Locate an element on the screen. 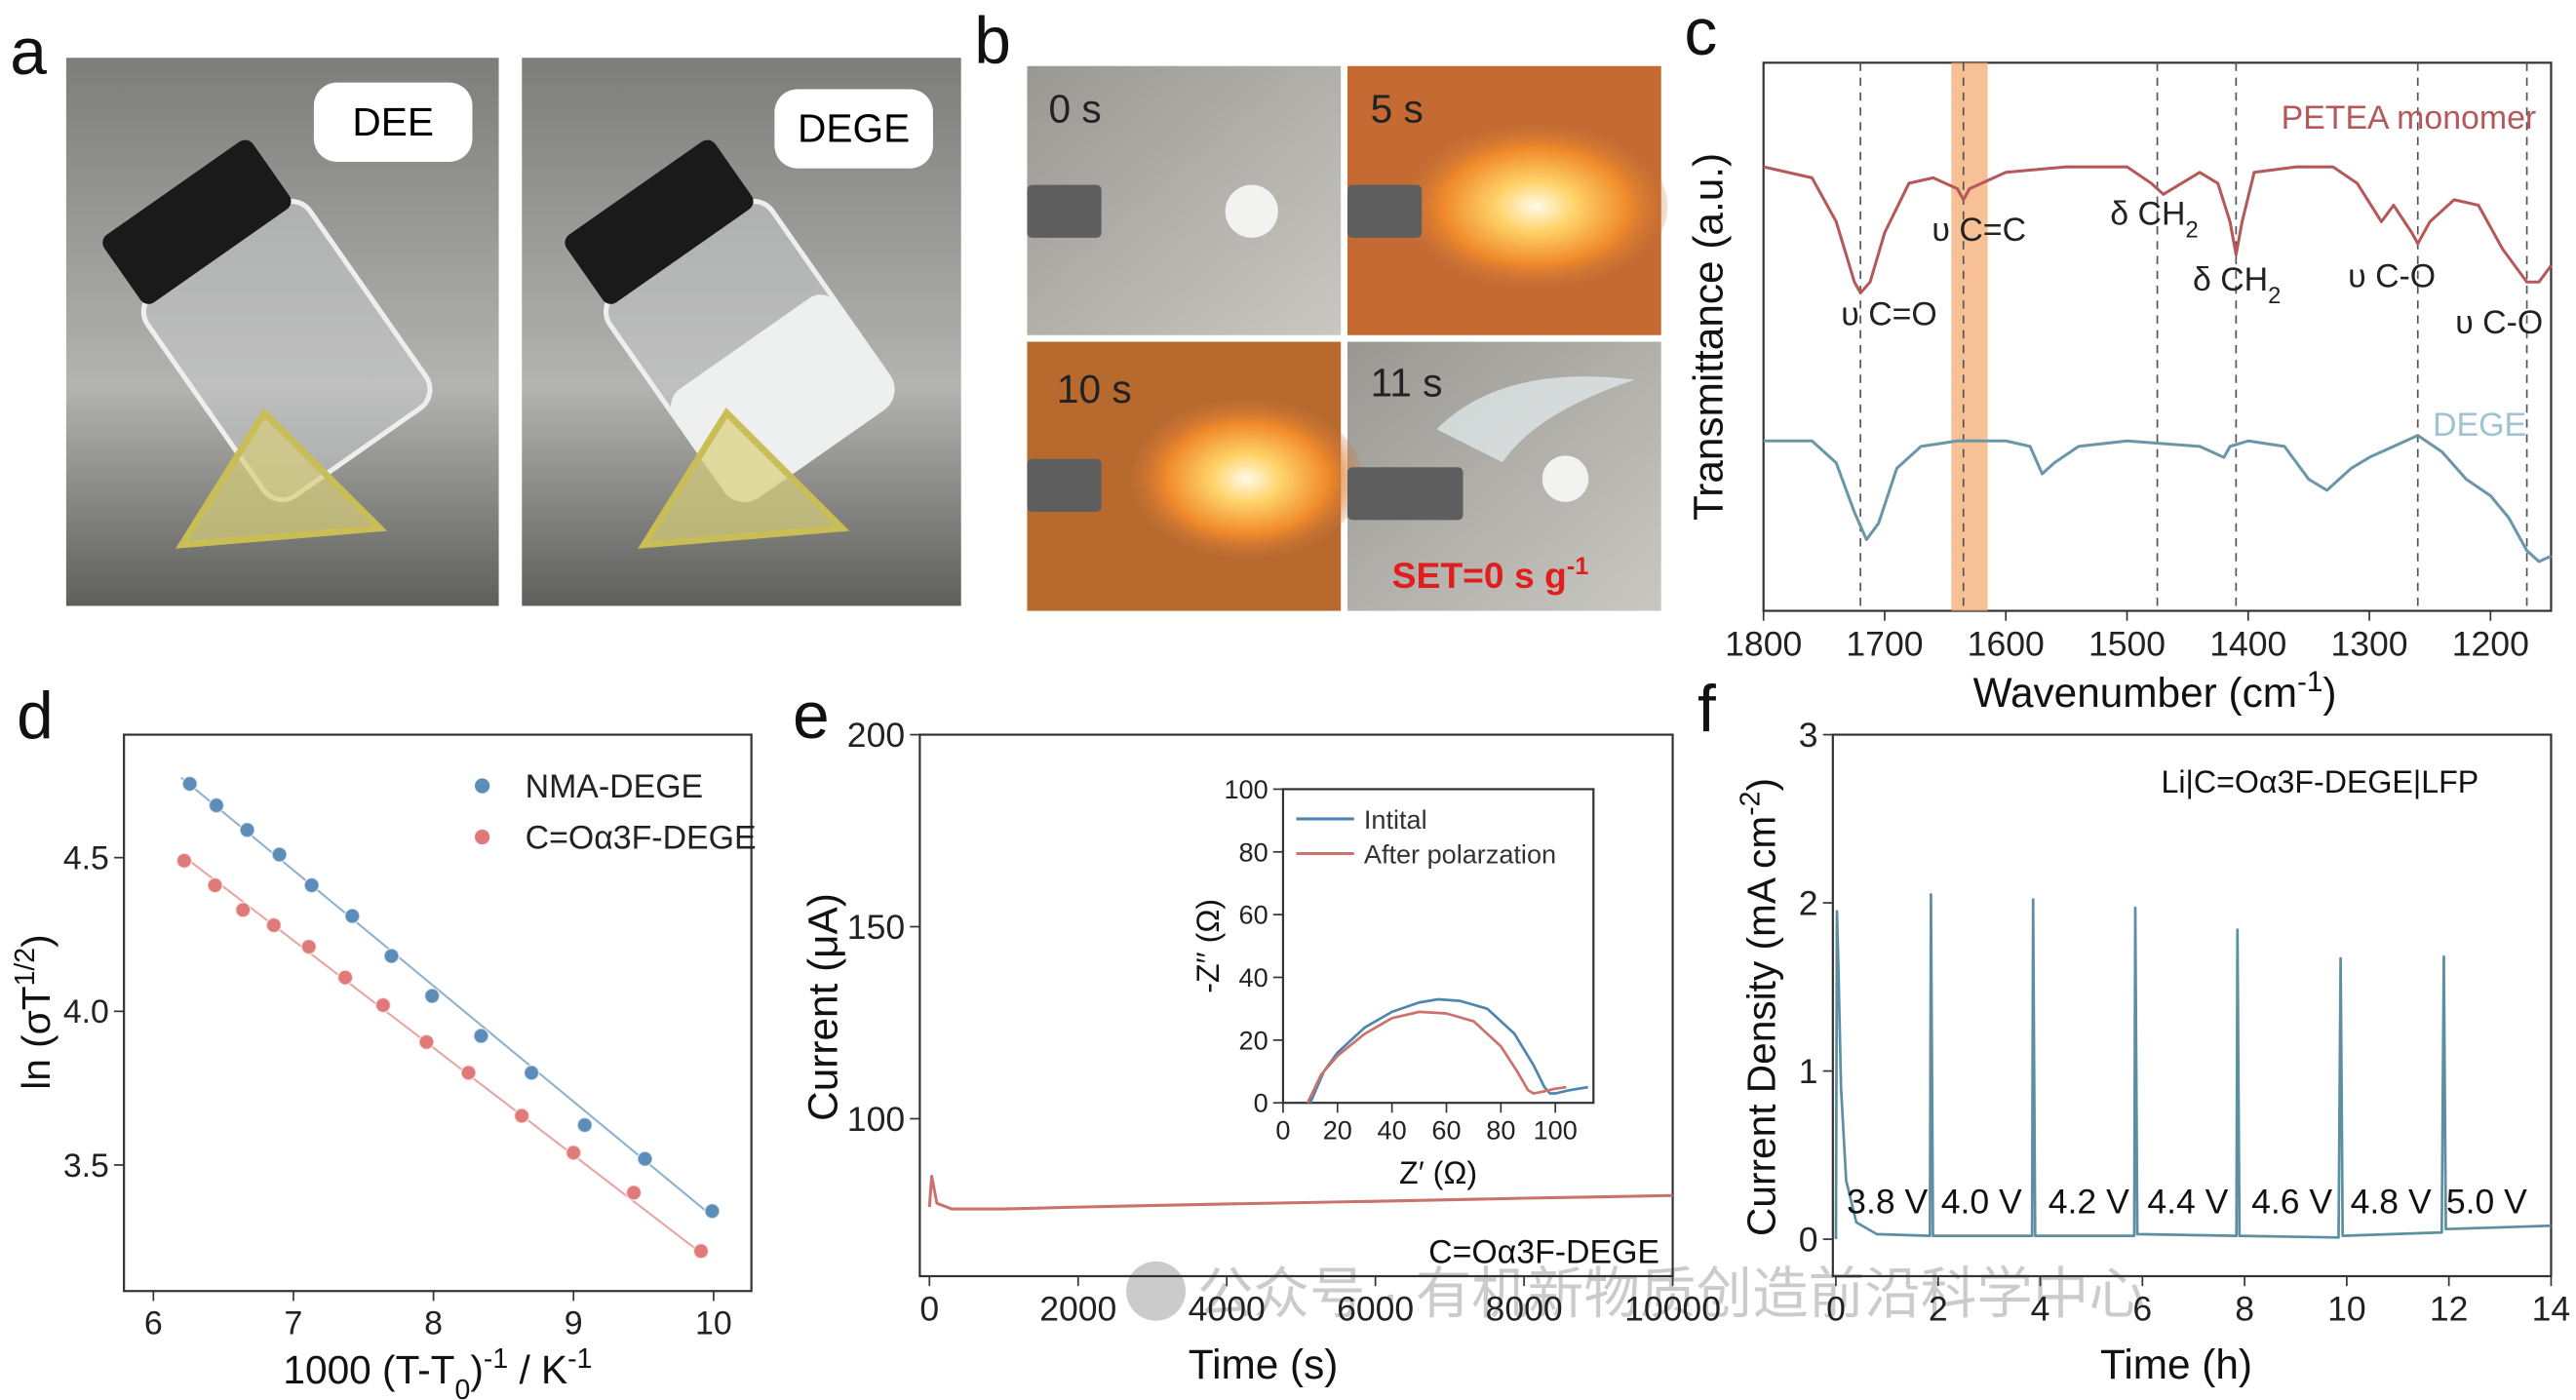  x-tick-label: 1700 is located at coordinates (1884, 644).